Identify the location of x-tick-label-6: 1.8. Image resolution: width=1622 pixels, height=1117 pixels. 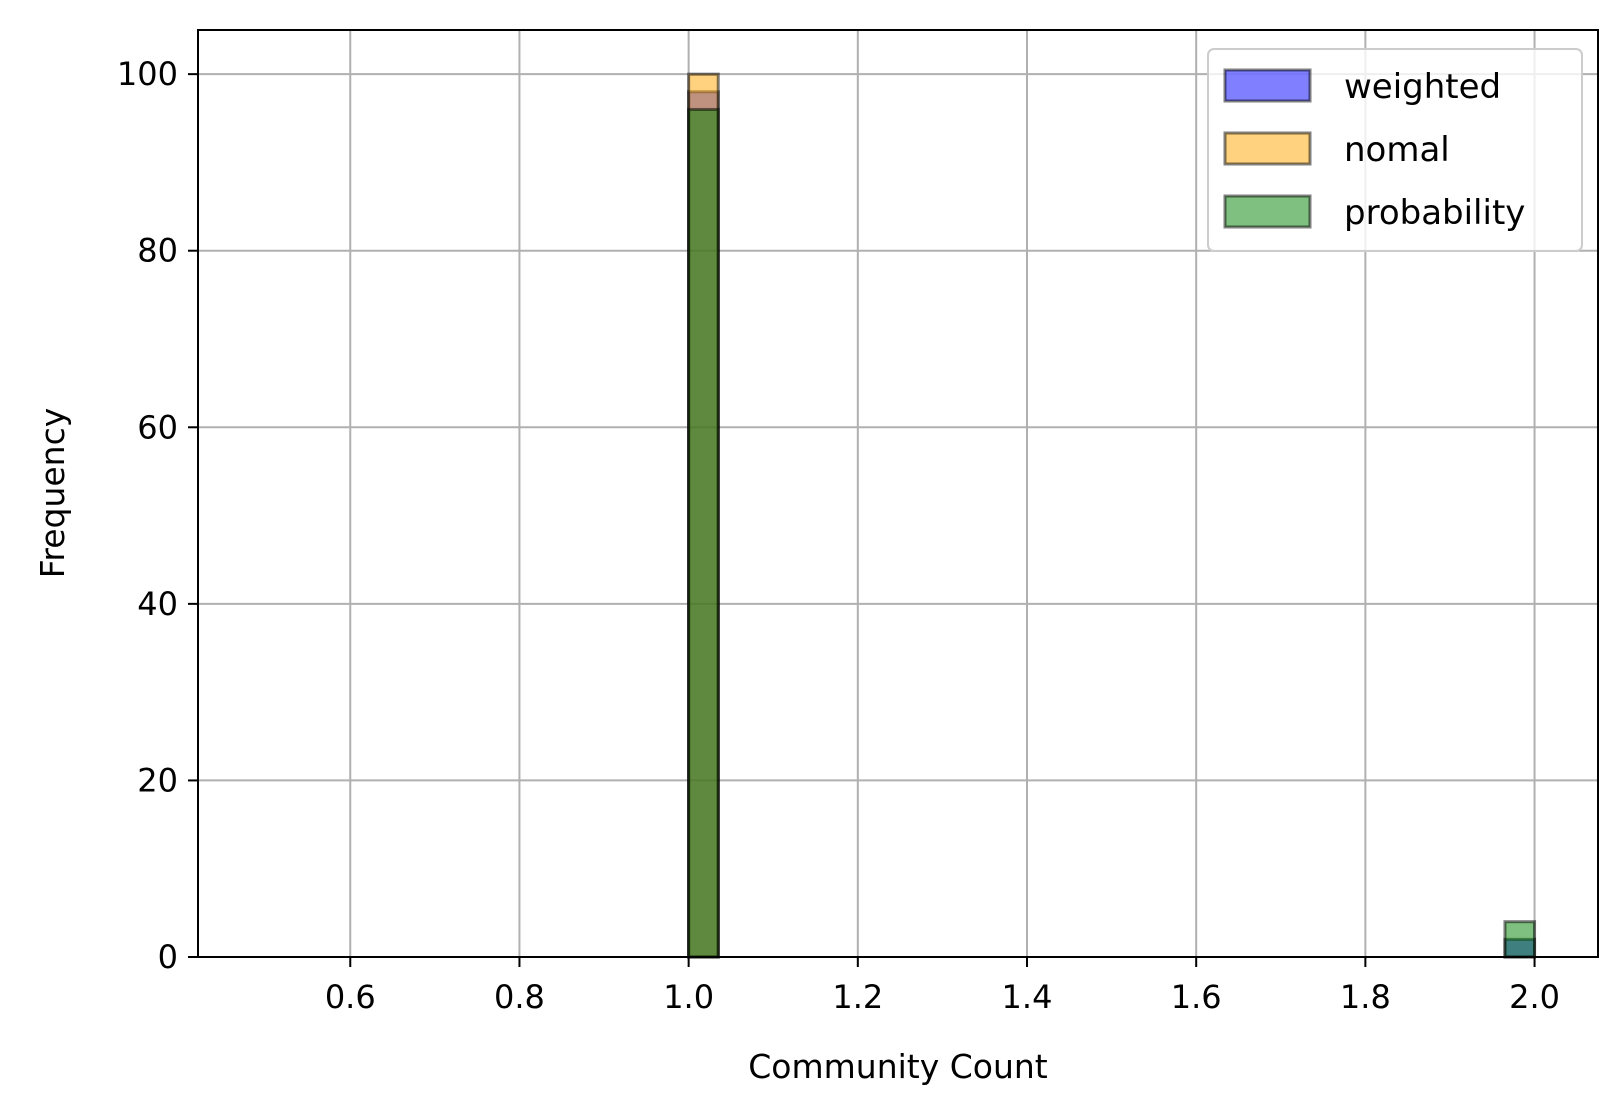
(1365, 997).